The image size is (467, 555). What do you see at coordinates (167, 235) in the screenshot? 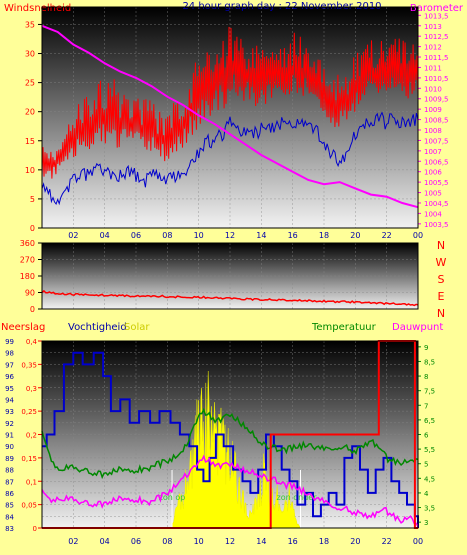
I see `panel1-x-tick-label: 08` at bounding box center [167, 235].